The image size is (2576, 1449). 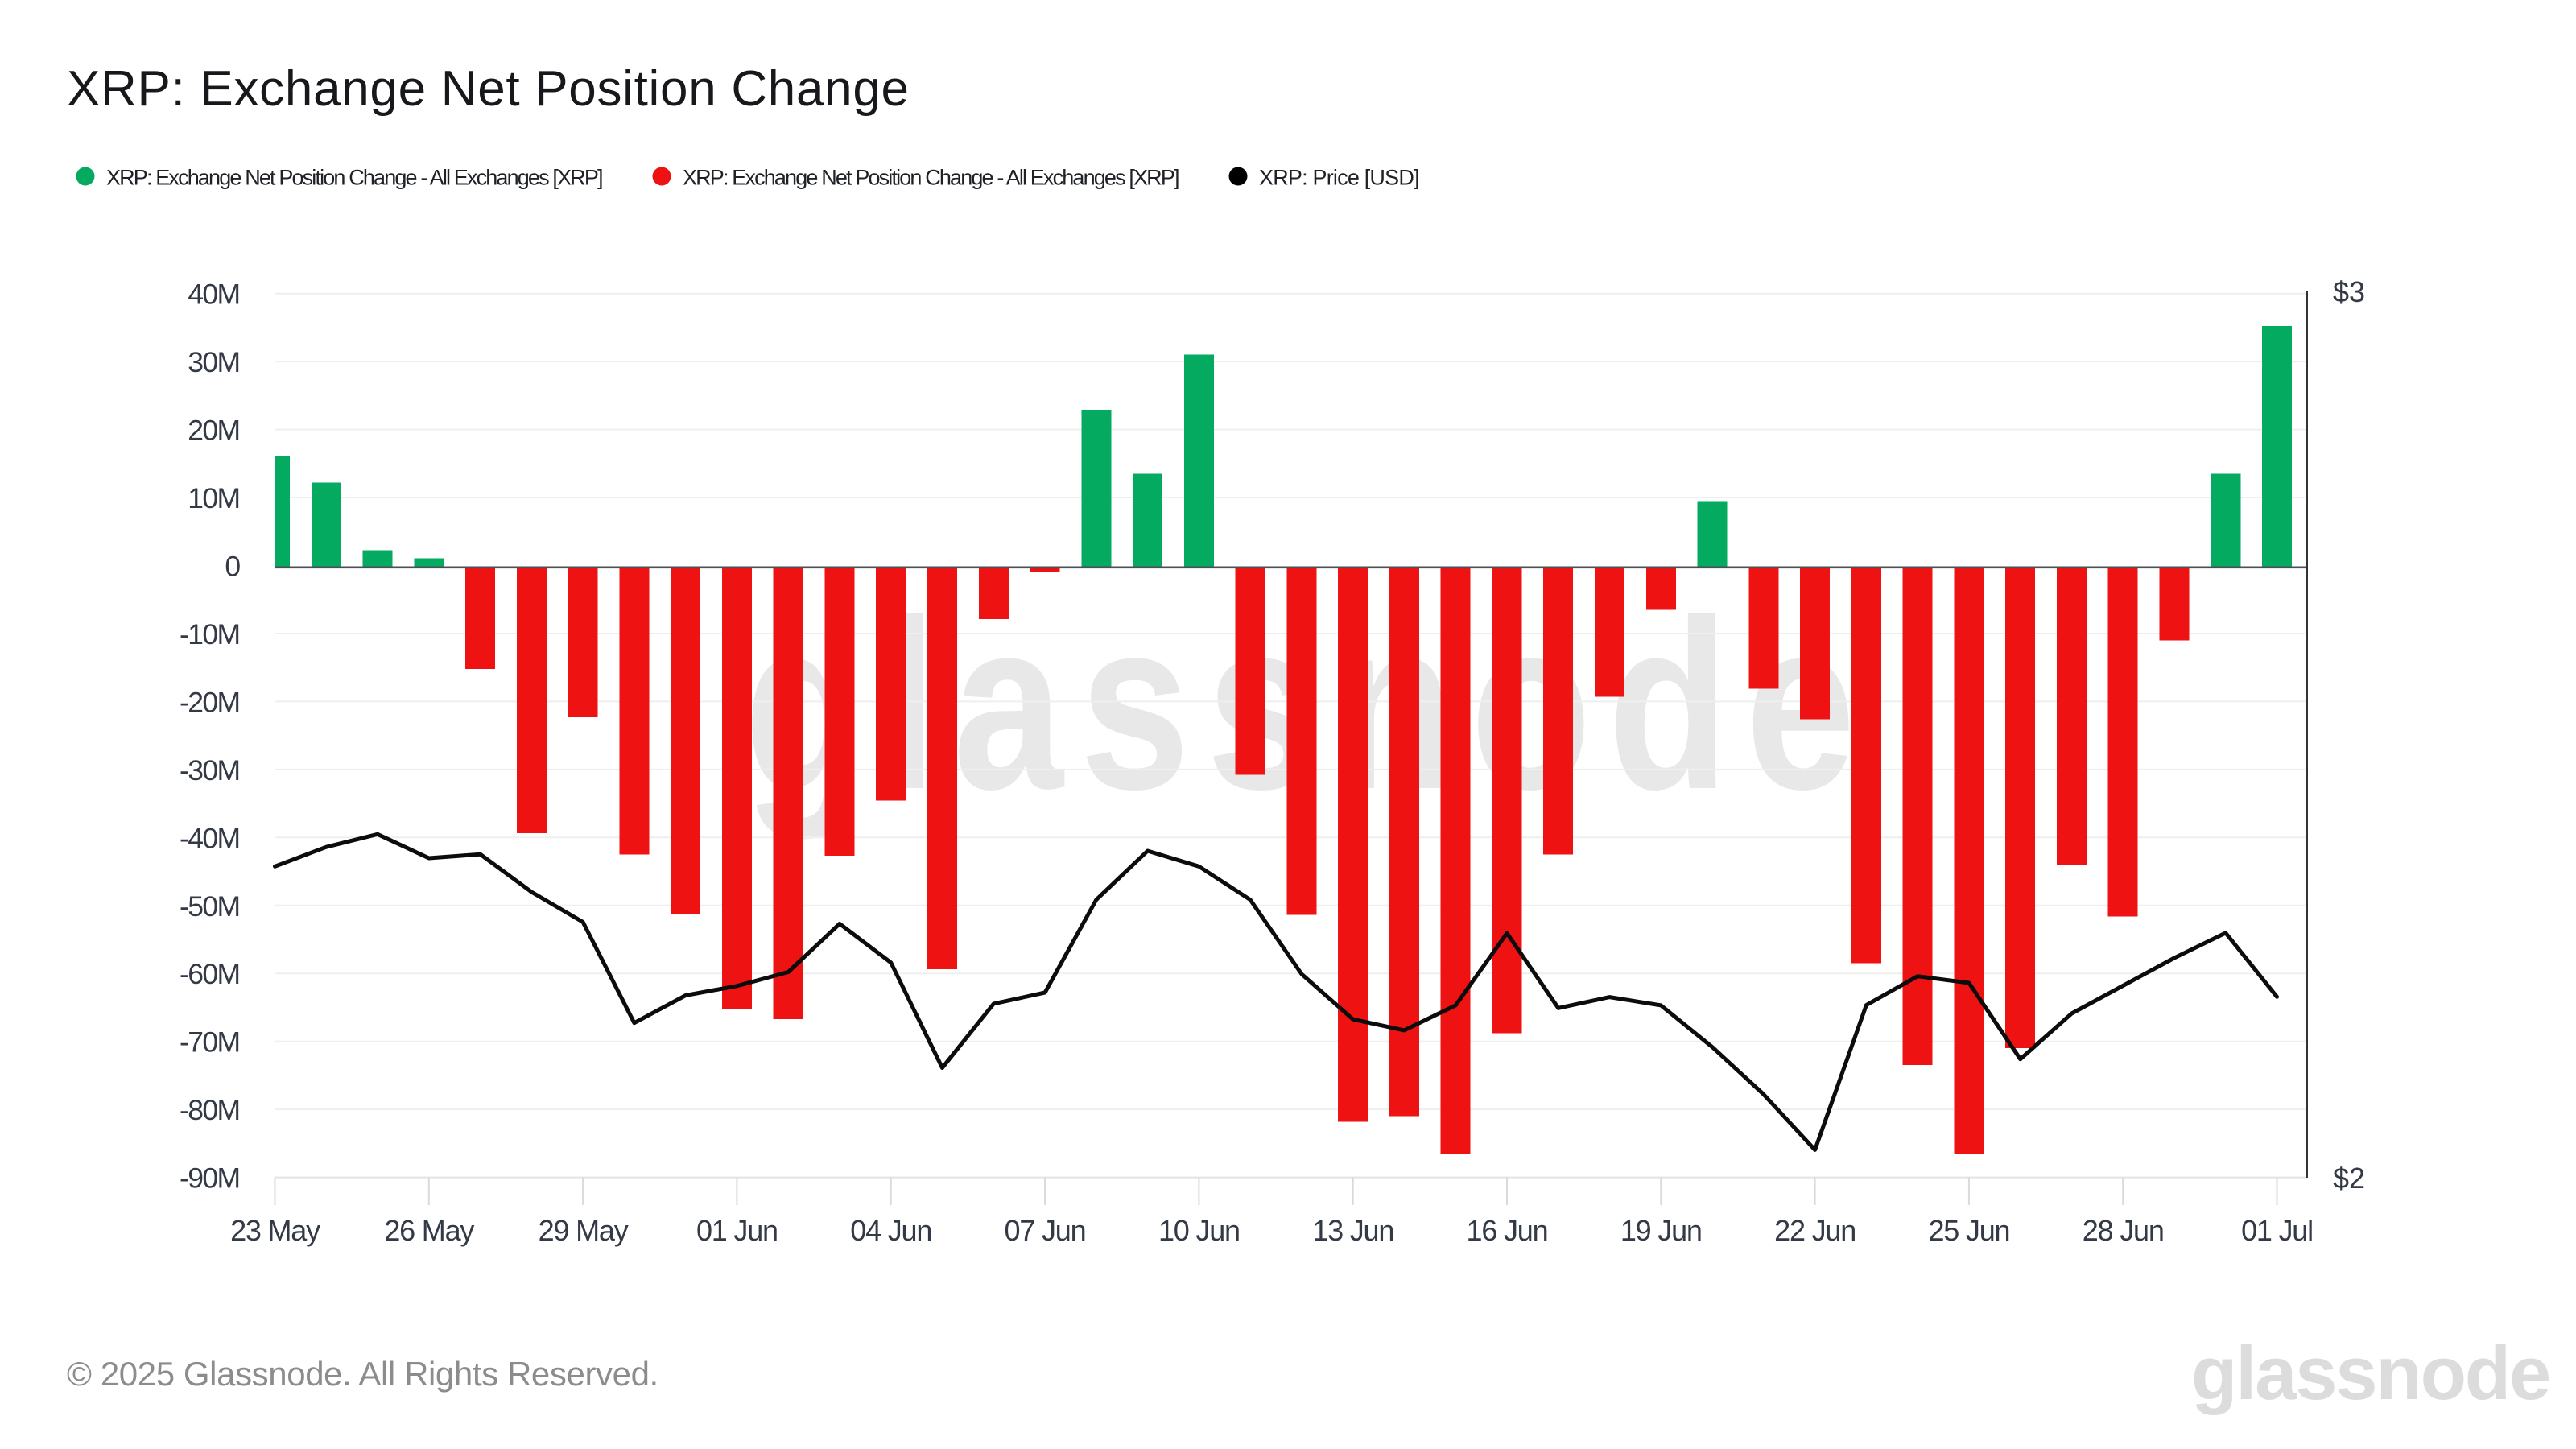 What do you see at coordinates (213, 498) in the screenshot?
I see `svg-text: 10M` at bounding box center [213, 498].